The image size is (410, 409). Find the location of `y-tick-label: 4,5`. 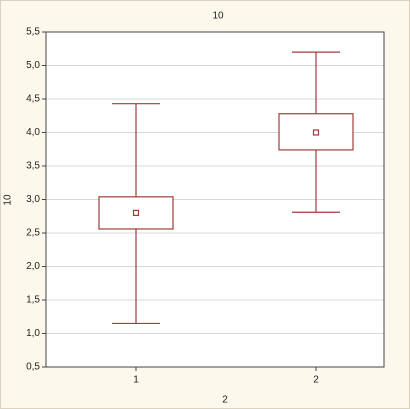

y-tick-label: 4,5 is located at coordinates (33, 99).